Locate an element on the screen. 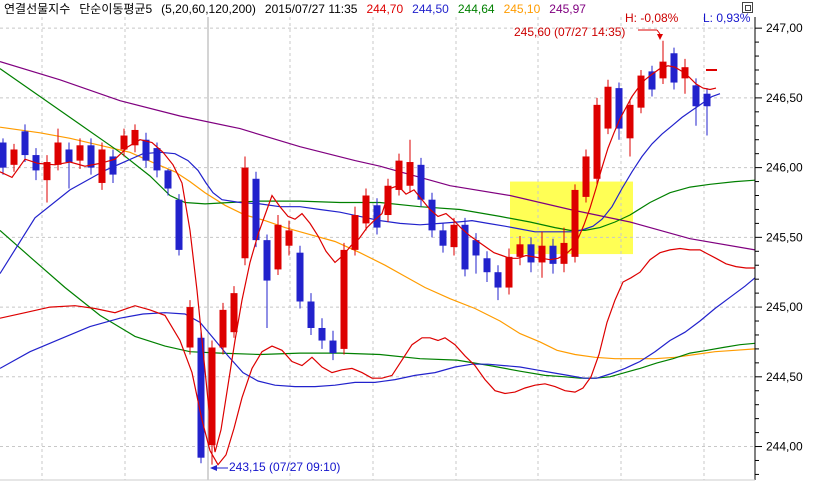 The width and height of the screenshot is (813, 482). indicator-name: 단순이동평균5 is located at coordinates (116, 9).